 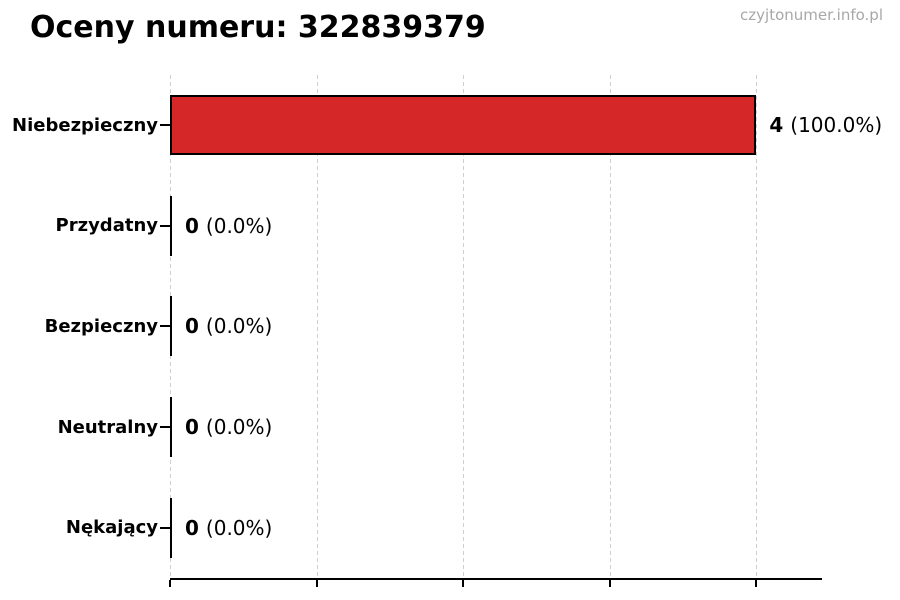 I want to click on category-label: Nękający, so click(x=111, y=528).